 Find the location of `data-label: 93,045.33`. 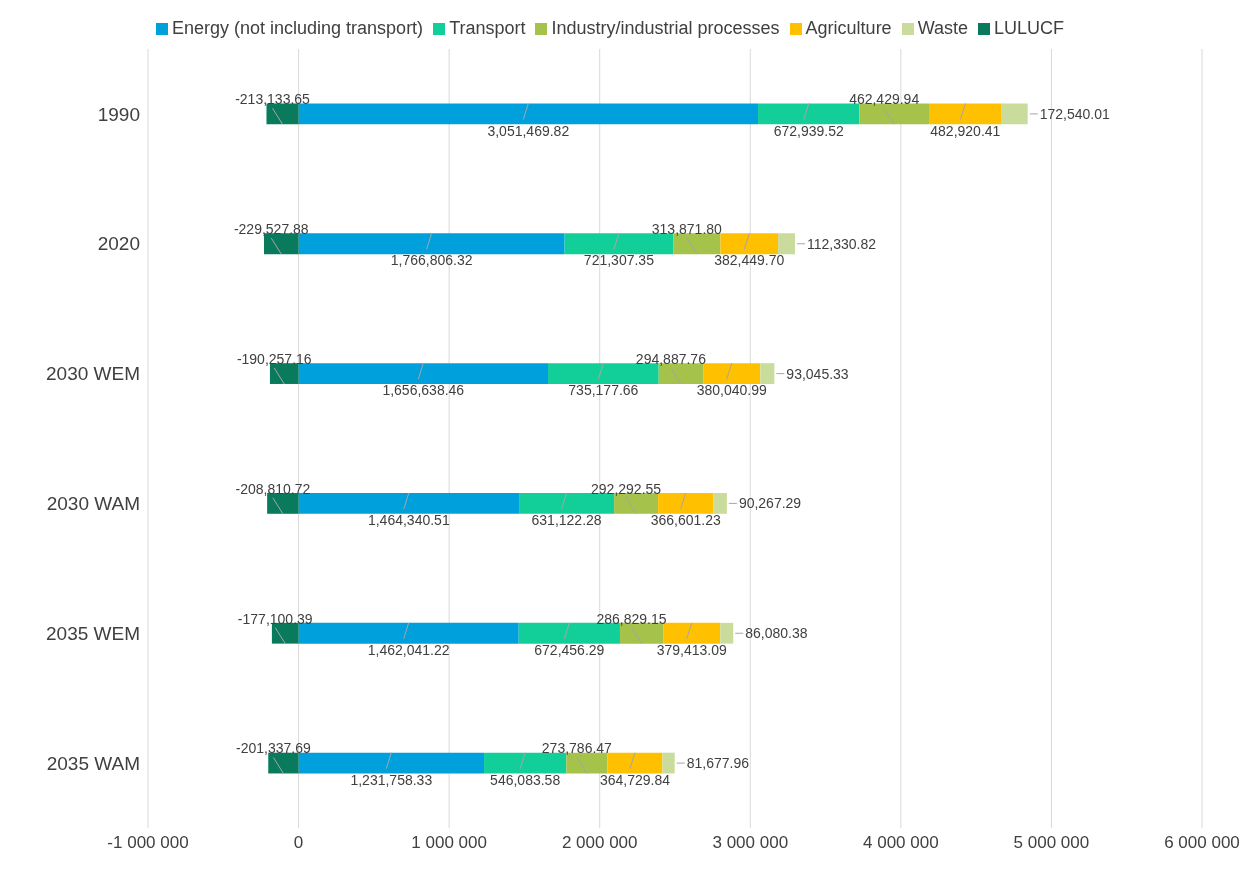

data-label: 93,045.33 is located at coordinates (817, 373).